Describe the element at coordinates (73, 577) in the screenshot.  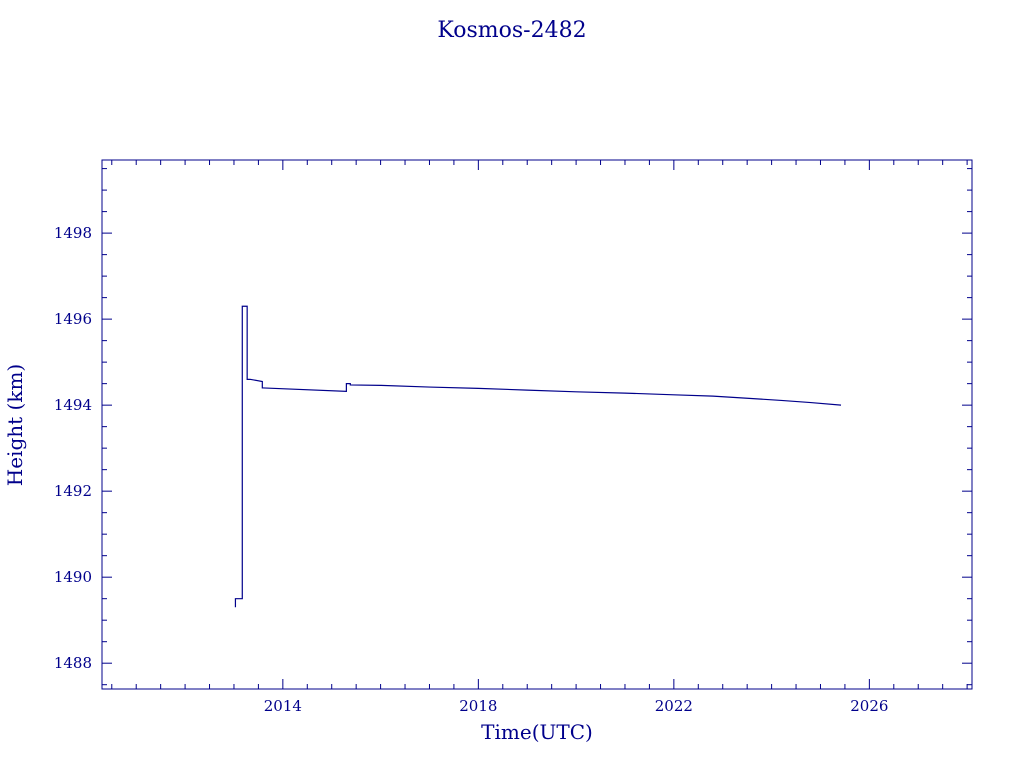
I see `y-tick-label: 1490` at that location.